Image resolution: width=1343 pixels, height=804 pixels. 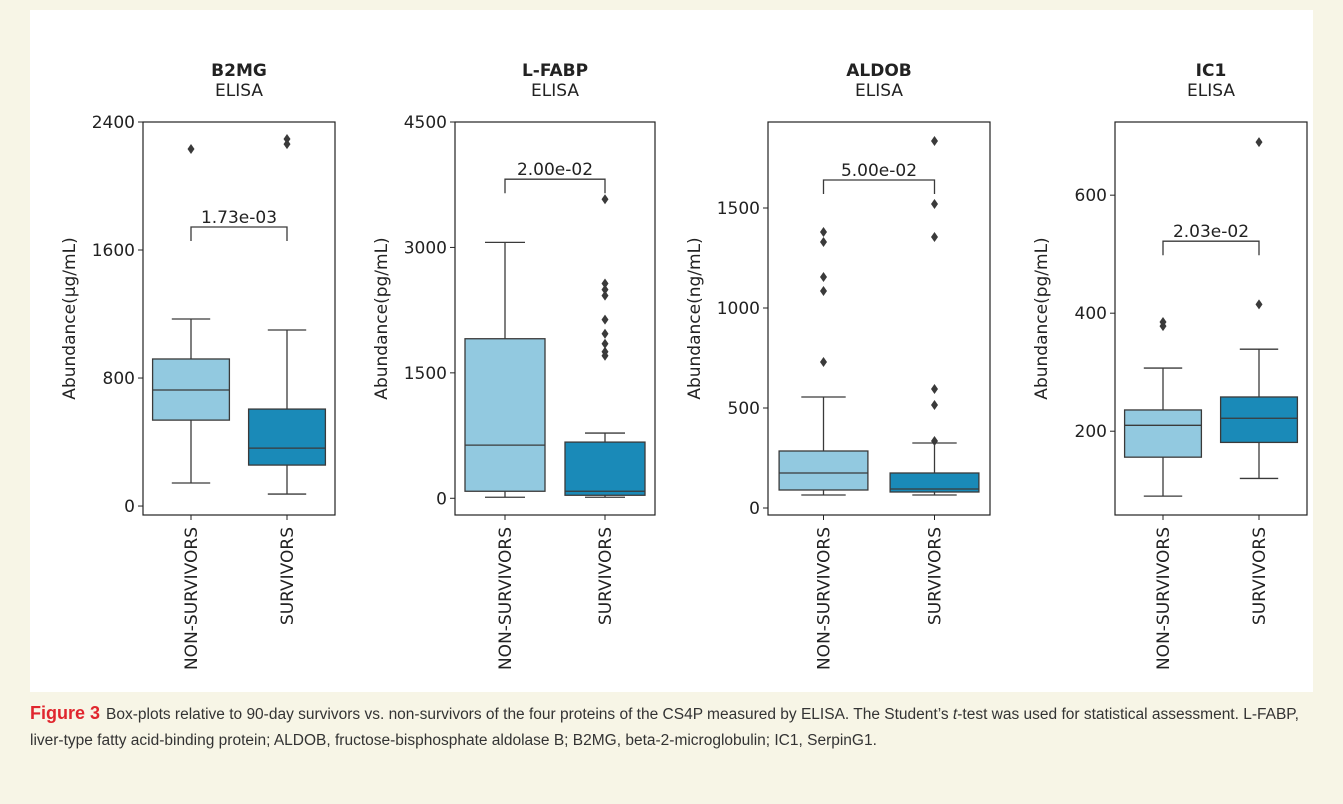 I want to click on p-value: 2.03e-02, so click(x=1211, y=232).